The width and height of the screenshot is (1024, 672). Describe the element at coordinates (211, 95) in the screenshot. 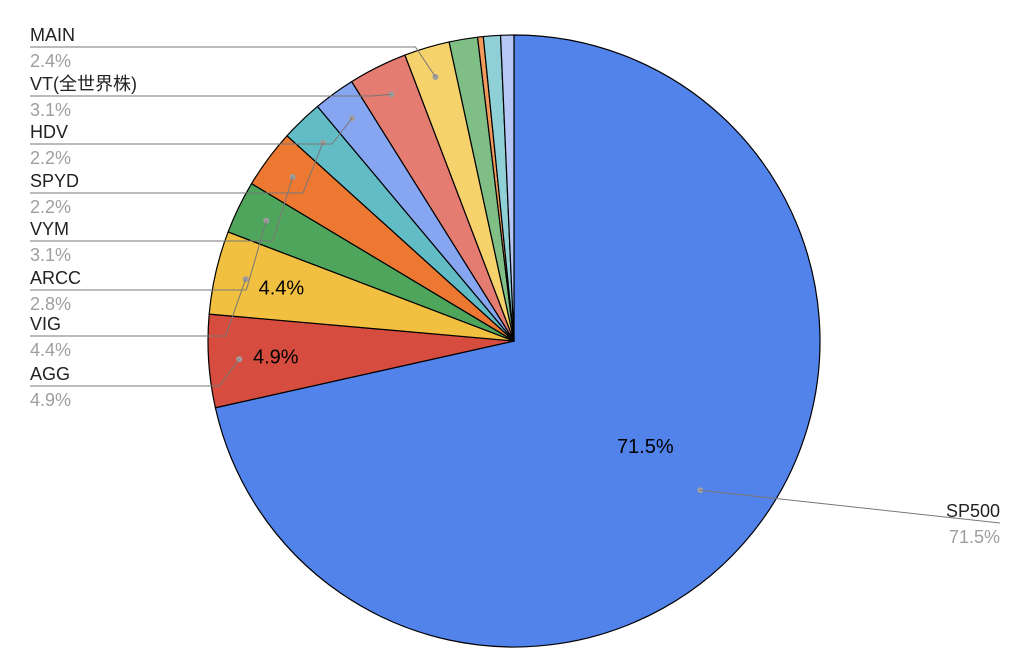

I see `leader-line-vt` at that location.